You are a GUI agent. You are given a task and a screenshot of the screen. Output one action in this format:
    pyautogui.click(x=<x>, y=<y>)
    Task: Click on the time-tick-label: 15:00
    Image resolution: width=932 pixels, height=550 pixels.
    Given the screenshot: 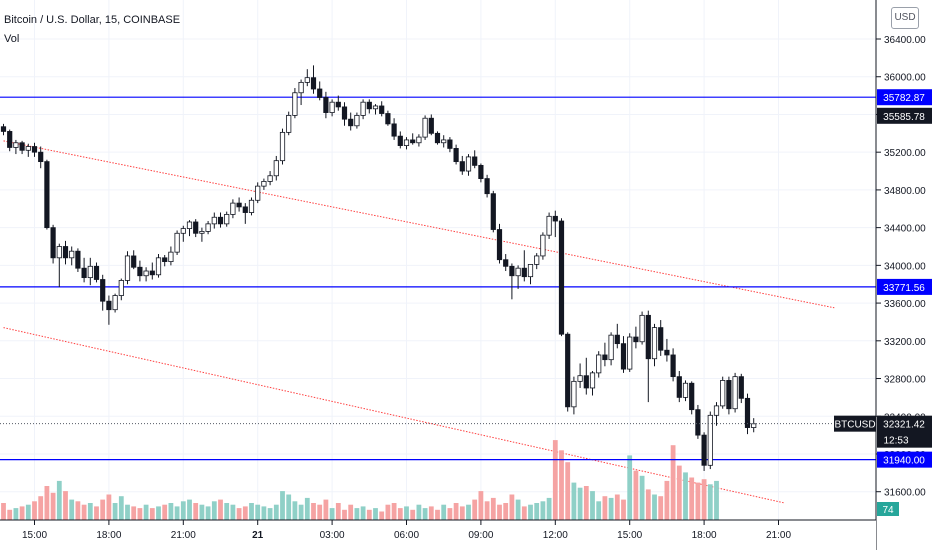 What is the action you would take?
    pyautogui.click(x=629, y=535)
    